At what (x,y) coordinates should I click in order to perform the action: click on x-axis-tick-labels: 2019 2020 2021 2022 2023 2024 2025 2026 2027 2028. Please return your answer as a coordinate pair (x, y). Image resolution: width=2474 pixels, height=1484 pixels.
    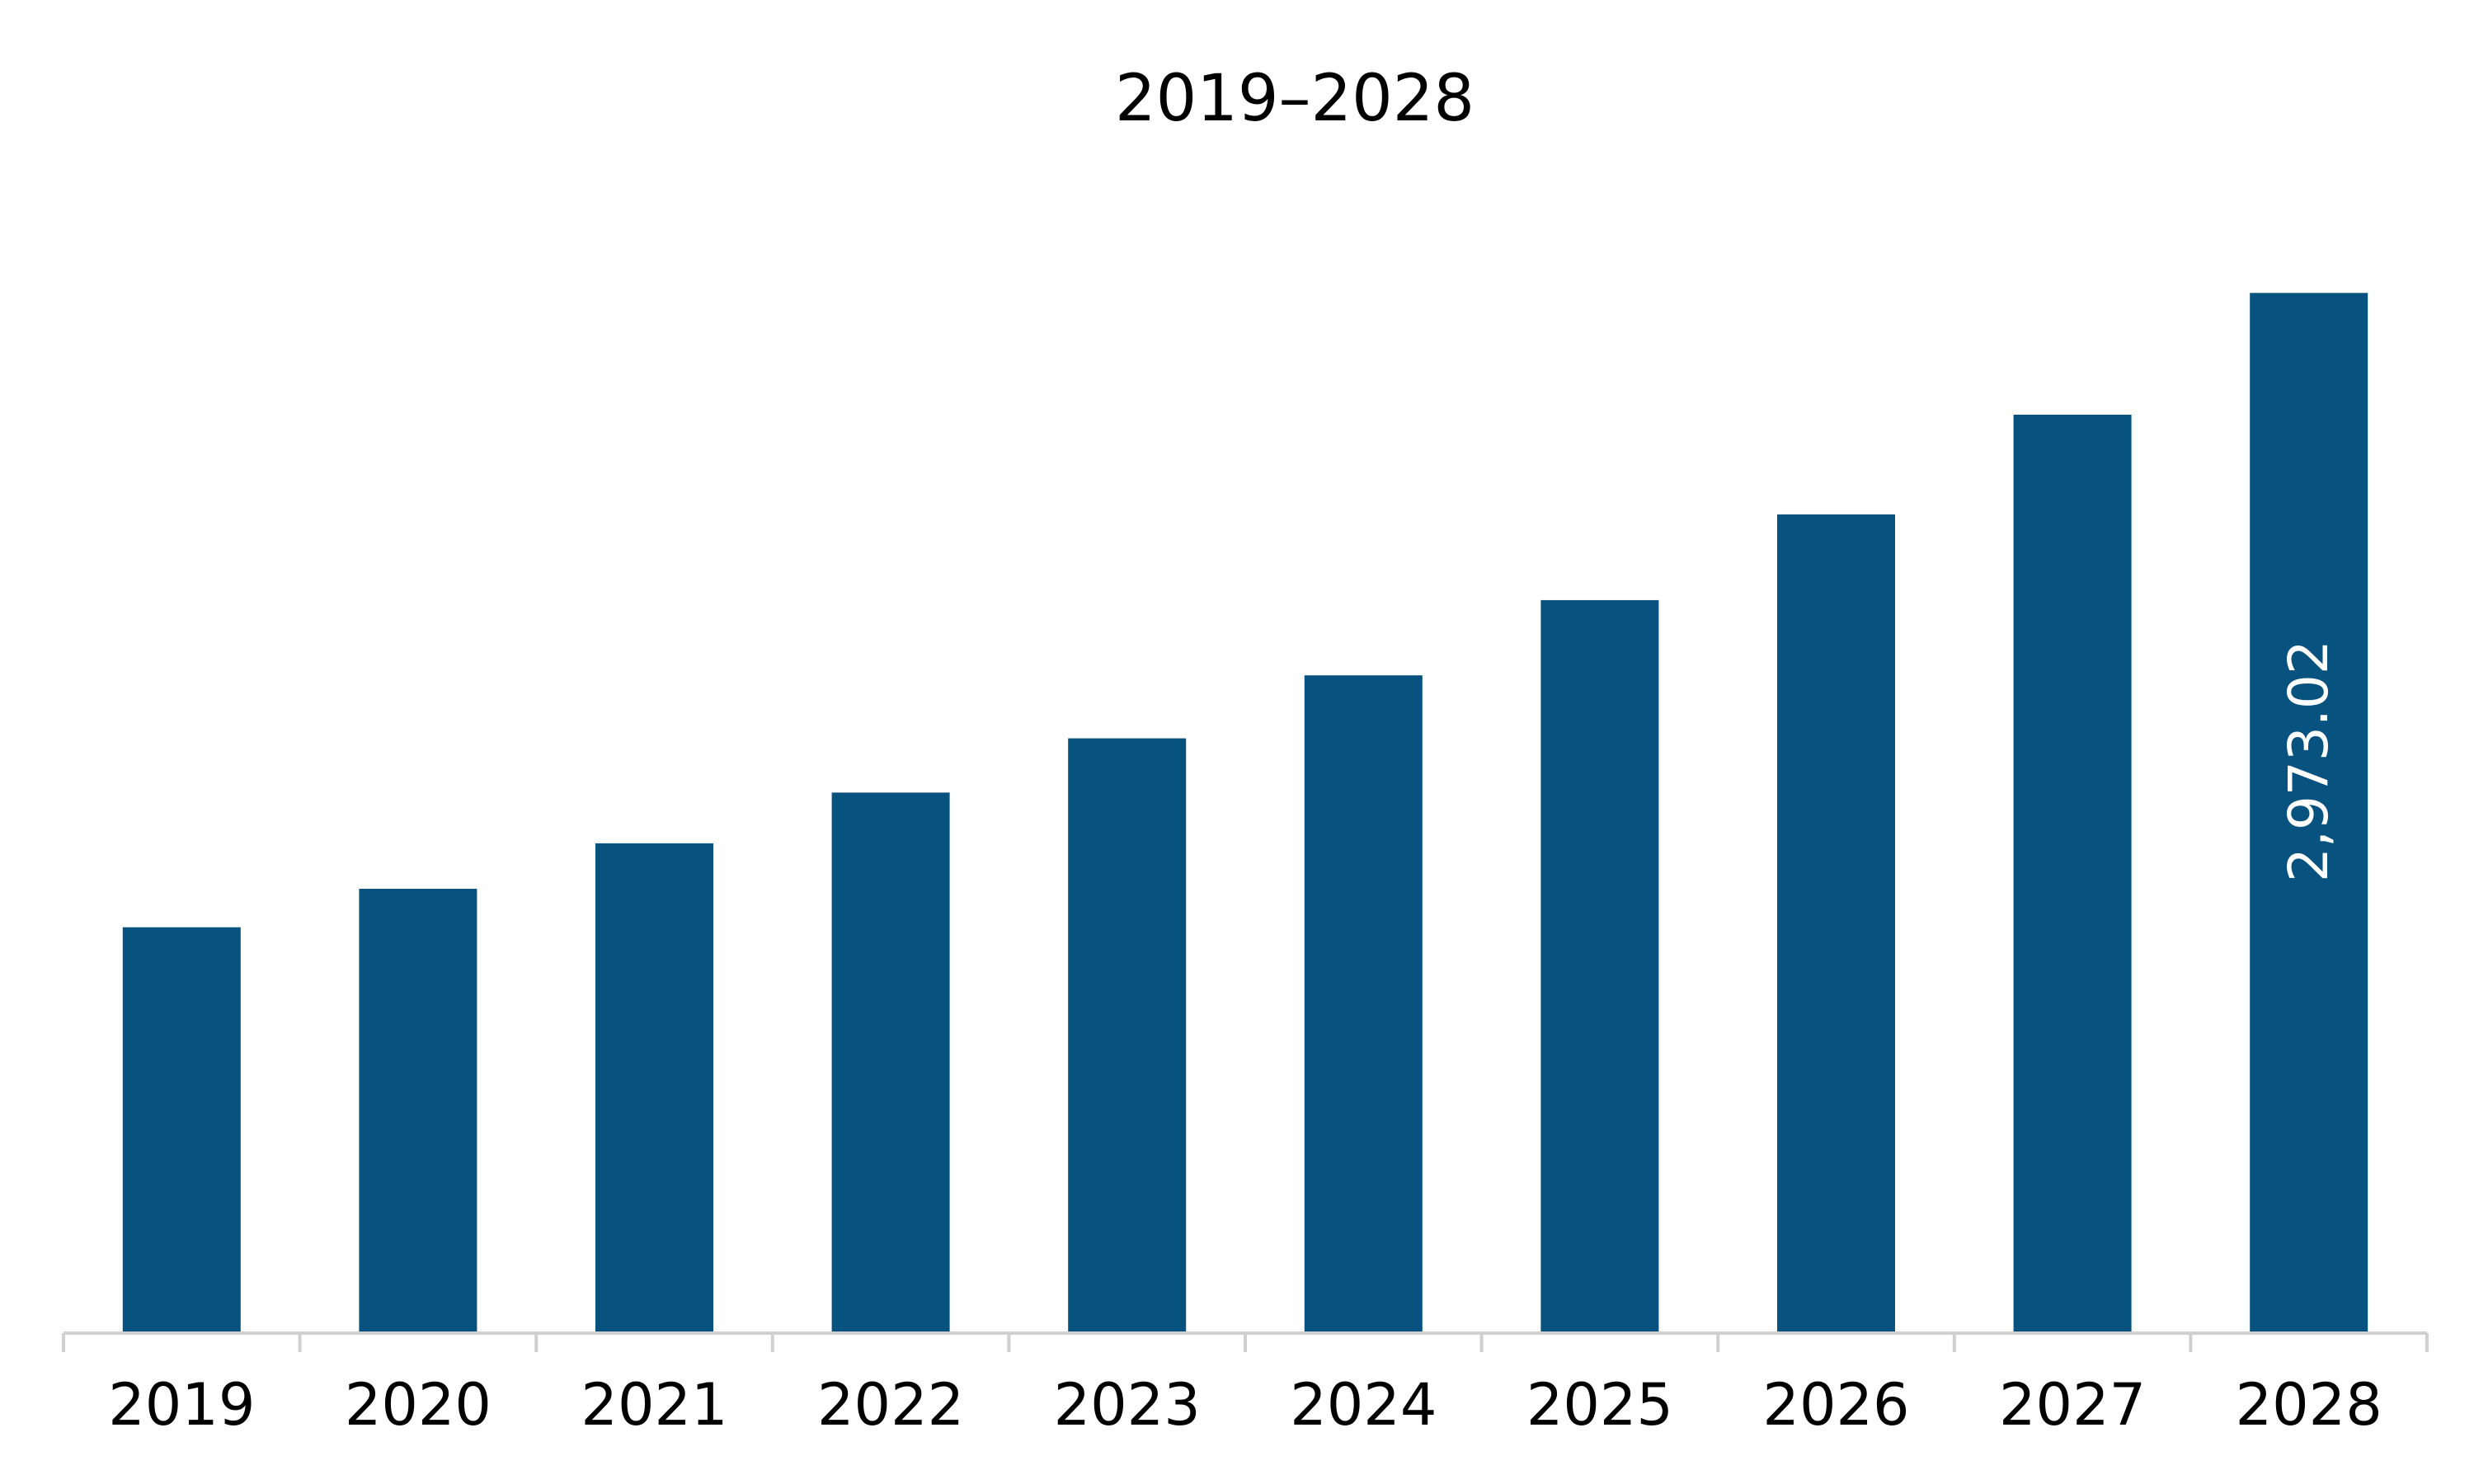
    Looking at the image, I should click on (1245, 1405).